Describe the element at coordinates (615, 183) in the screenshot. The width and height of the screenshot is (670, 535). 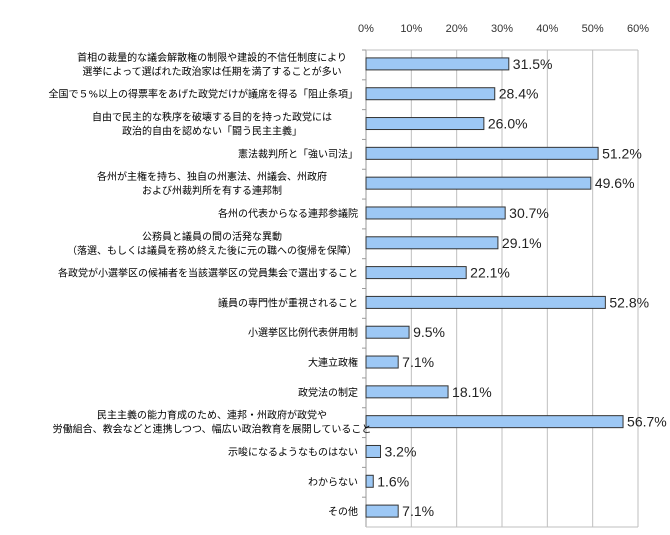
I see `data-label: 49.6%` at that location.